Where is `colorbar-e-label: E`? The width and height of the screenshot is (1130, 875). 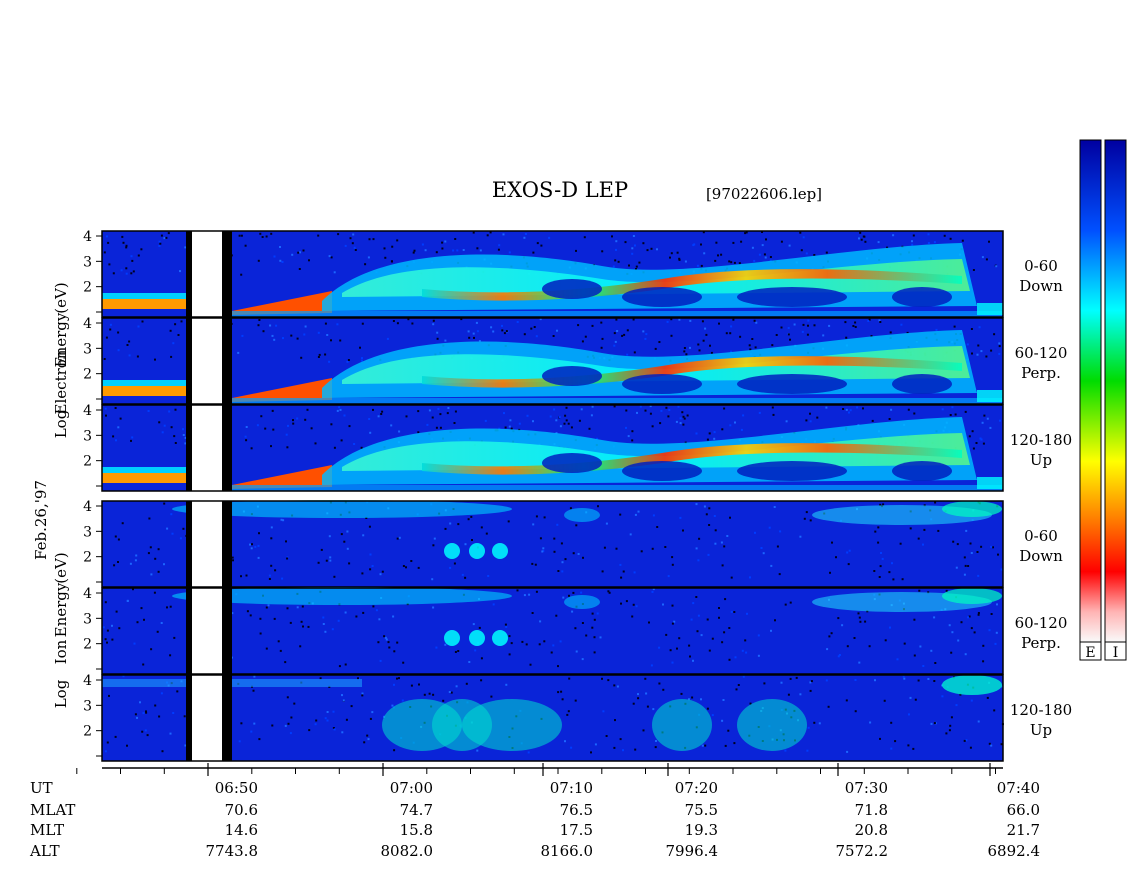
colorbar-e-label: E is located at coordinates (1090, 653).